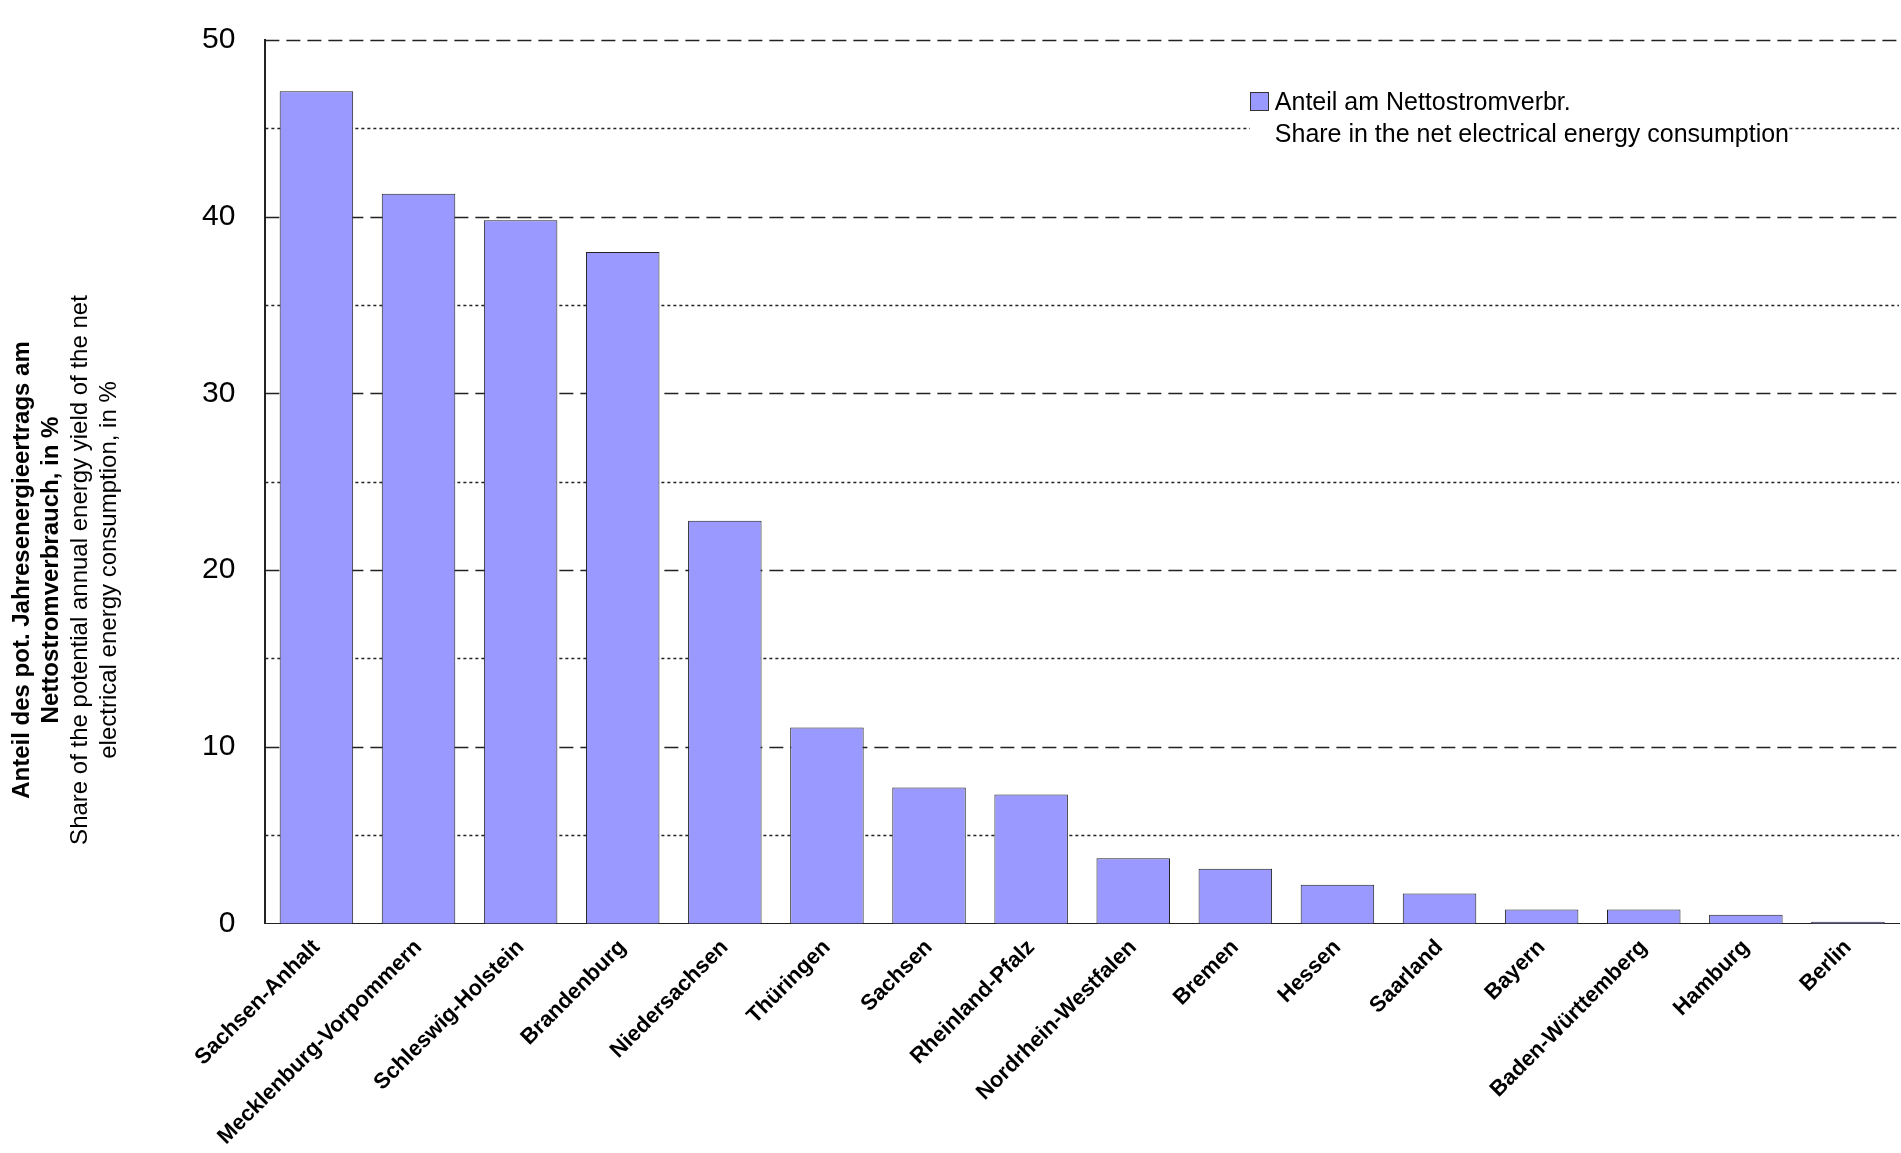 The width and height of the screenshot is (1901, 1153). Describe the element at coordinates (218, 214) in the screenshot. I see `y-tick-label: 40` at that location.